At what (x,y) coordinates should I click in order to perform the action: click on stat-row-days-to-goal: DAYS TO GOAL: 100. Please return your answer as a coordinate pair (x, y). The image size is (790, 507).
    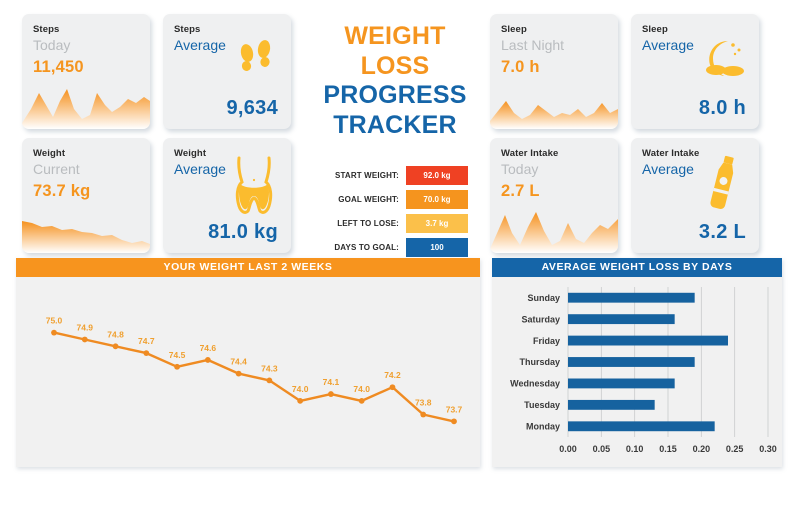
    Looking at the image, I should click on (395, 247).